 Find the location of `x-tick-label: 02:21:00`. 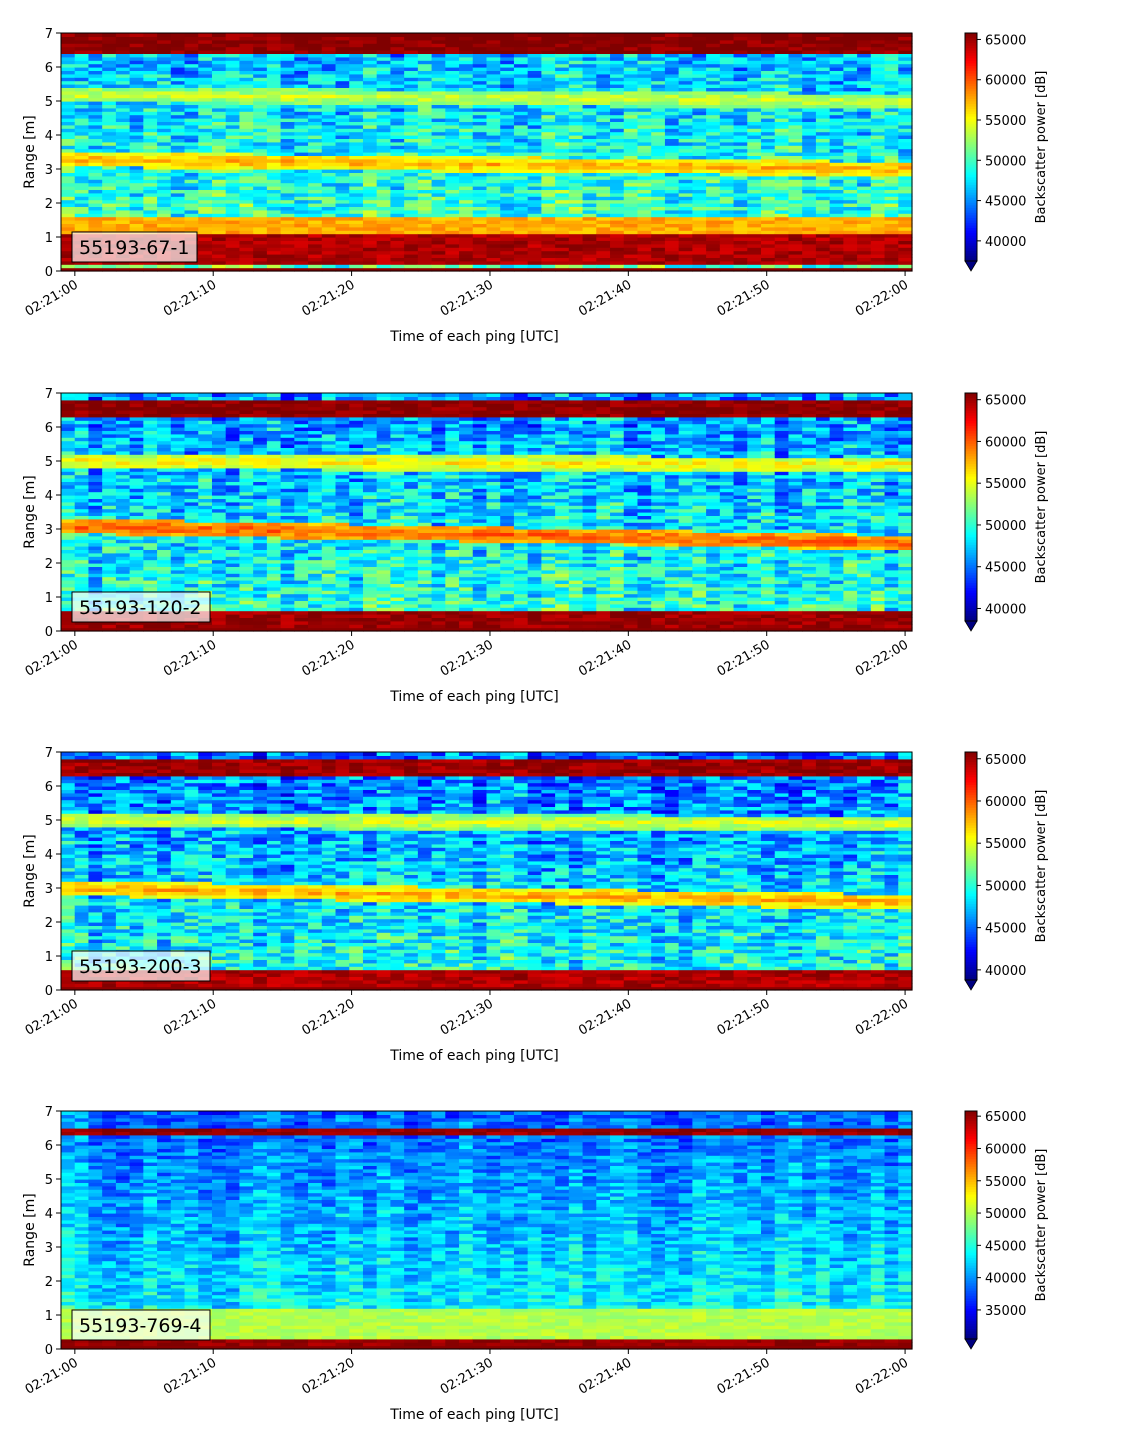

x-tick-label: 02:21:00 is located at coordinates (52, 298).